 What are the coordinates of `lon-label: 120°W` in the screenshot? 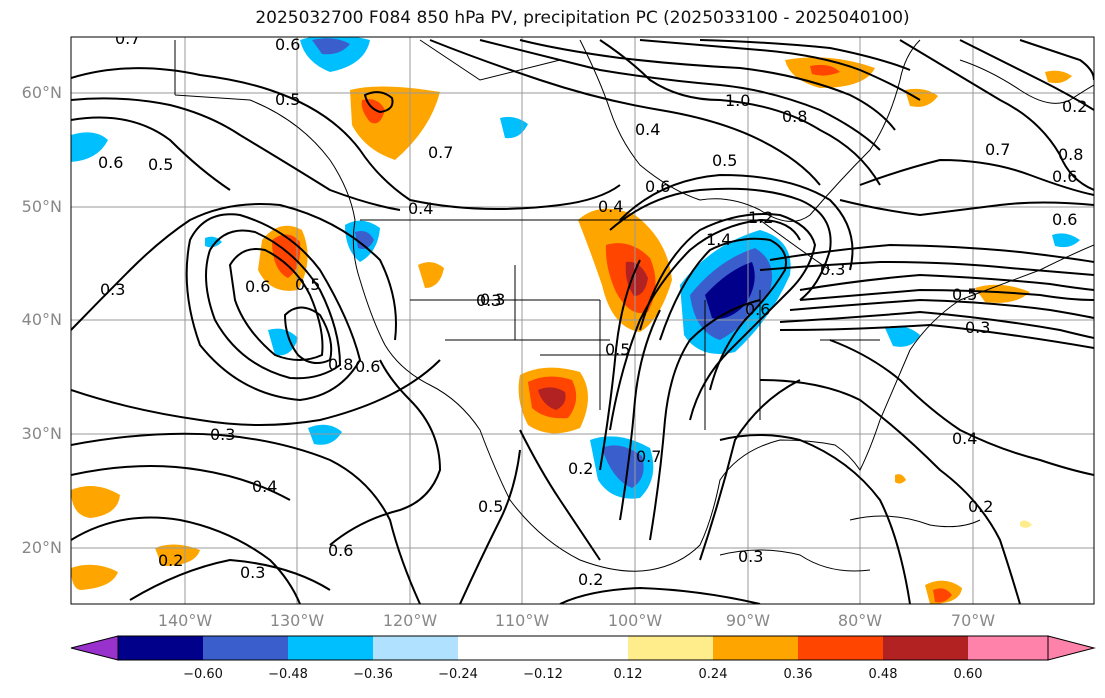 It's located at (410, 620).